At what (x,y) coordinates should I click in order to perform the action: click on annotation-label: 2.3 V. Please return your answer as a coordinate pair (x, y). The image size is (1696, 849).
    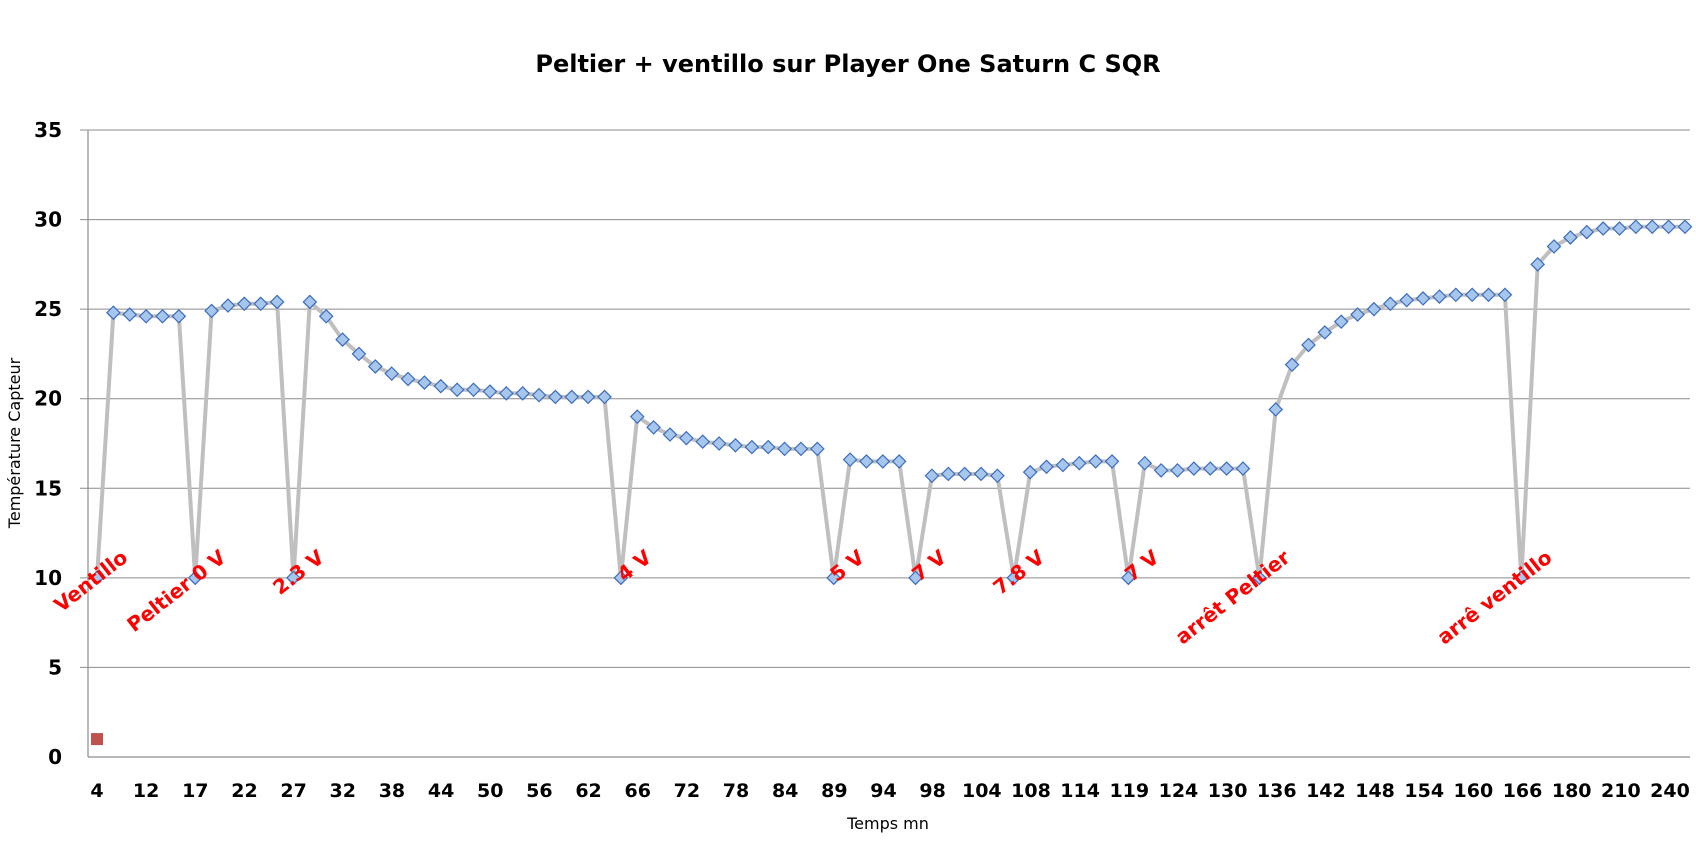
    Looking at the image, I should click on (298, 572).